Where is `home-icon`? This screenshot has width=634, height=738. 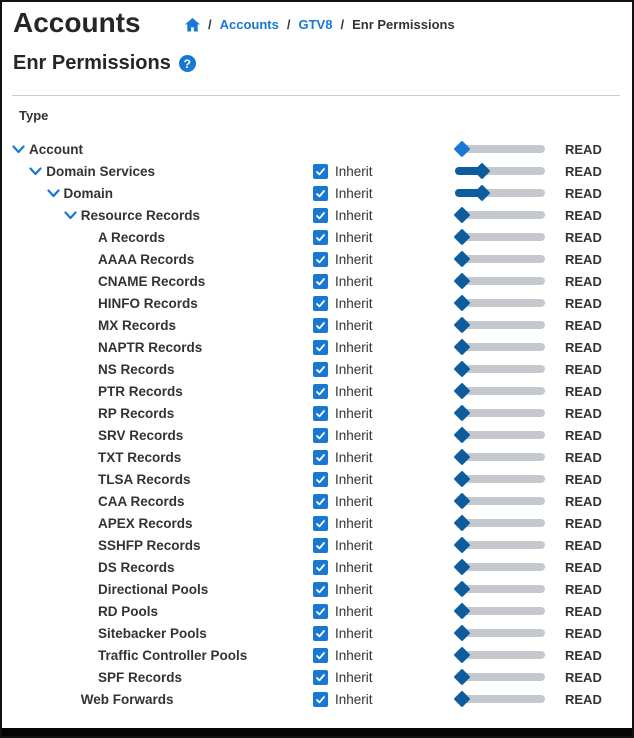
home-icon is located at coordinates (192, 24).